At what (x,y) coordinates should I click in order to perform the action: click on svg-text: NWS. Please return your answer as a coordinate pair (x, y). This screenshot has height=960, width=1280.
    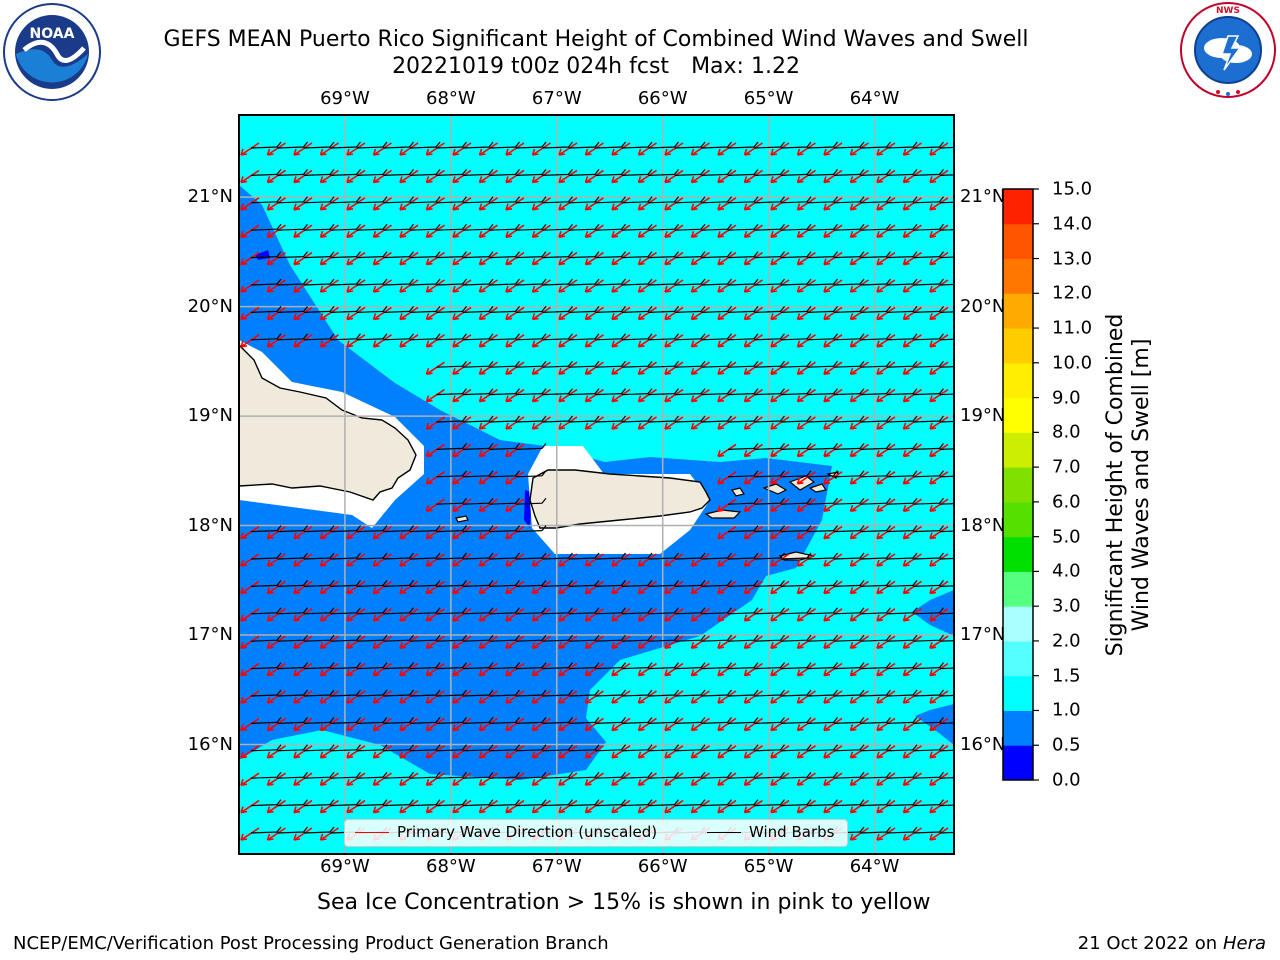
    Looking at the image, I should click on (1228, 11).